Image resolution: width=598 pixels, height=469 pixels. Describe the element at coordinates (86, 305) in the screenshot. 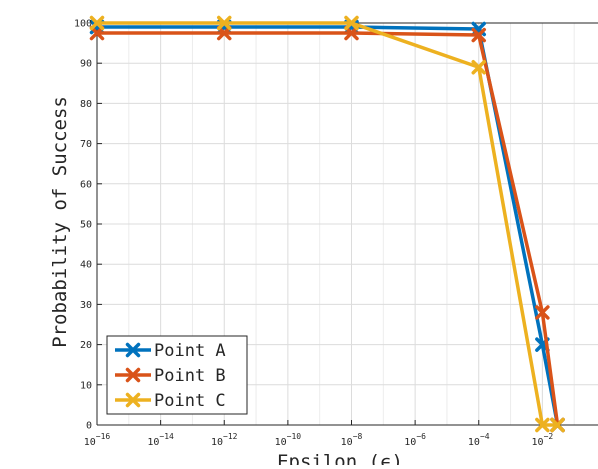

I see `y-tick-label: 30` at that location.